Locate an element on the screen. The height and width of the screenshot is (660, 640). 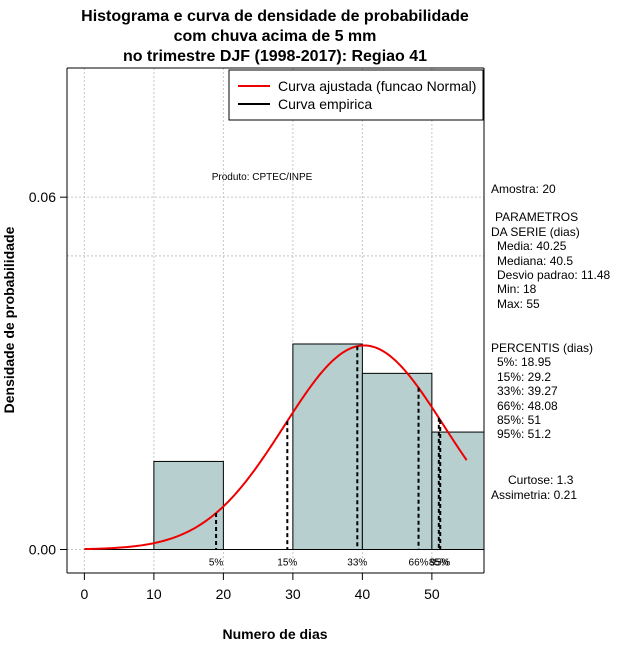
stat-sd: Desvio padrao: 11.48 is located at coordinates (554, 275).